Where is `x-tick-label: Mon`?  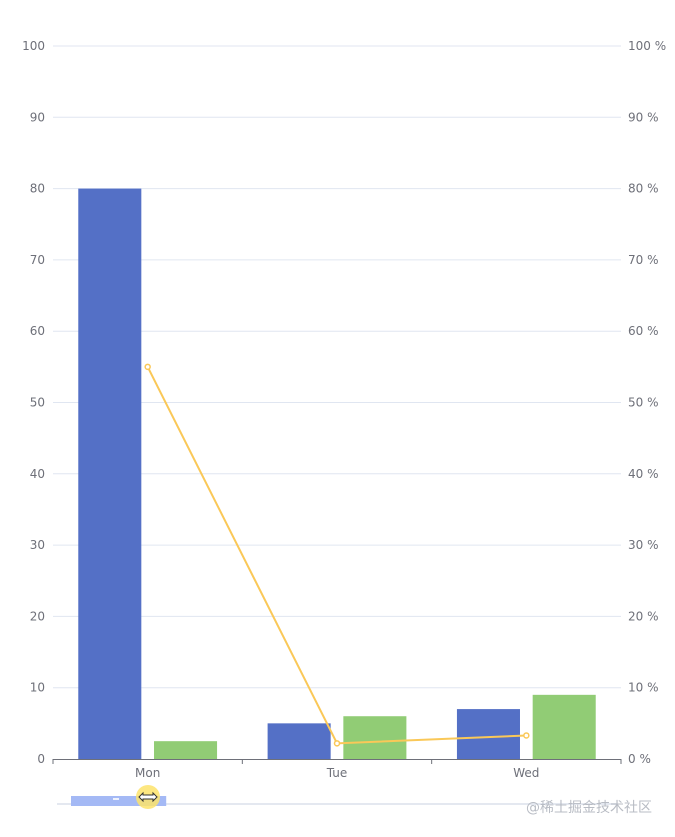 x-tick-label: Mon is located at coordinates (147, 773).